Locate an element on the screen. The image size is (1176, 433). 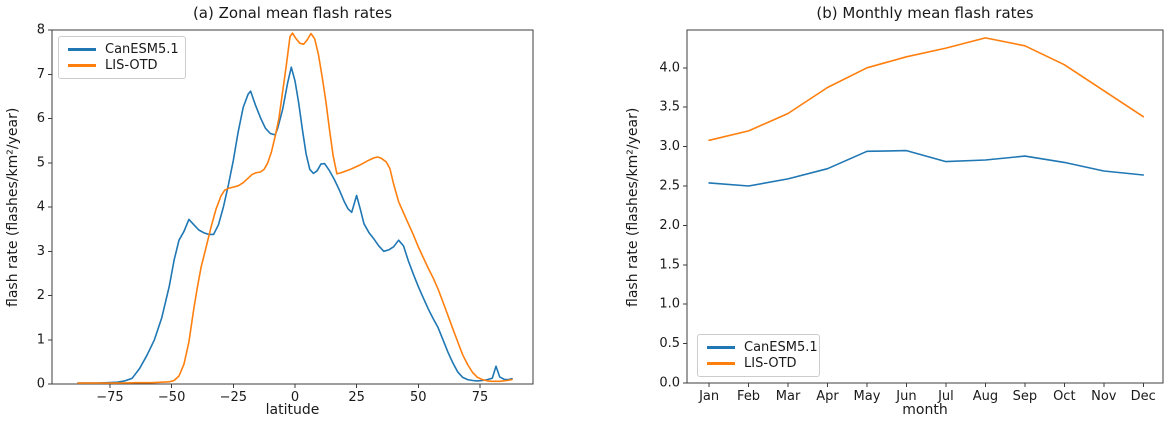
panel-b-legend: CanESM5.1 LIS-OTD is located at coordinates (758, 355).